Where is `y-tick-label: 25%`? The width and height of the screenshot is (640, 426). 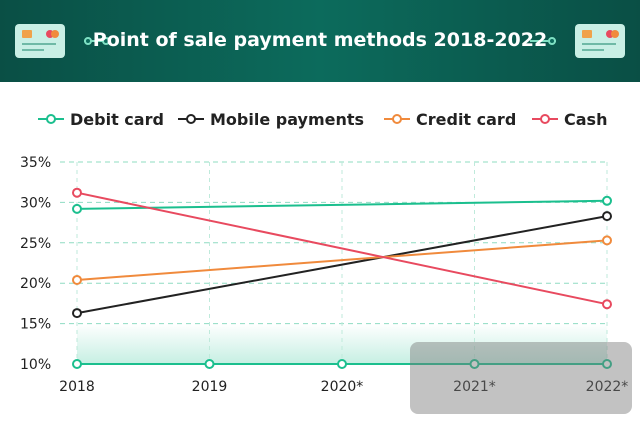 y-tick-label: 25% is located at coordinates (35, 244).